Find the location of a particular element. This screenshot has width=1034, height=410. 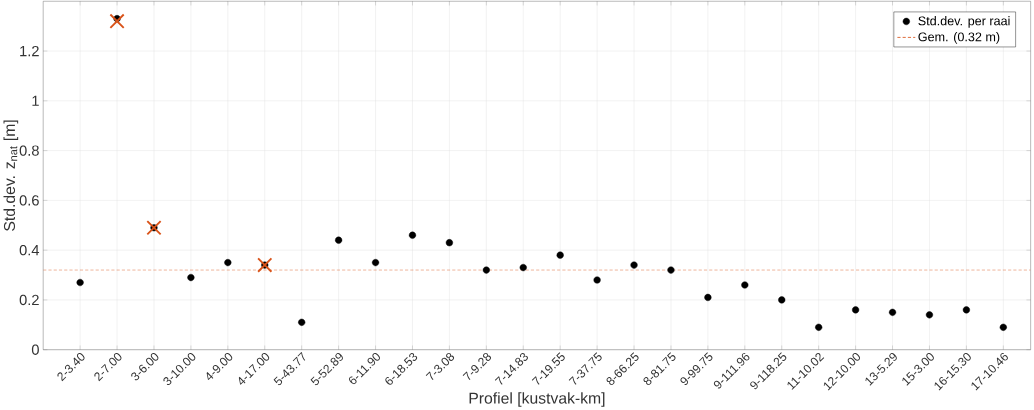

y-tick-label: 0 is located at coordinates (35, 349).